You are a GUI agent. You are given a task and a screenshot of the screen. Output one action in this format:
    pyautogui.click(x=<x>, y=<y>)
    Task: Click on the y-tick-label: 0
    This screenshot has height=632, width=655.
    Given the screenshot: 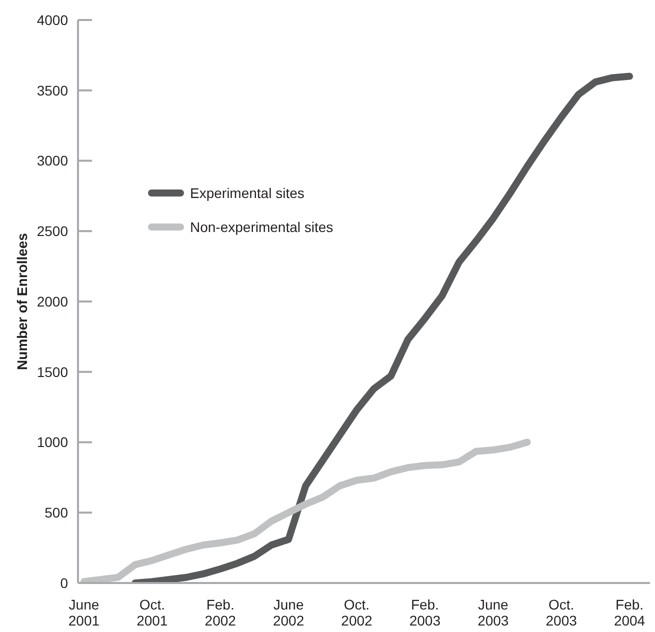 What is the action you would take?
    pyautogui.click(x=64, y=582)
    